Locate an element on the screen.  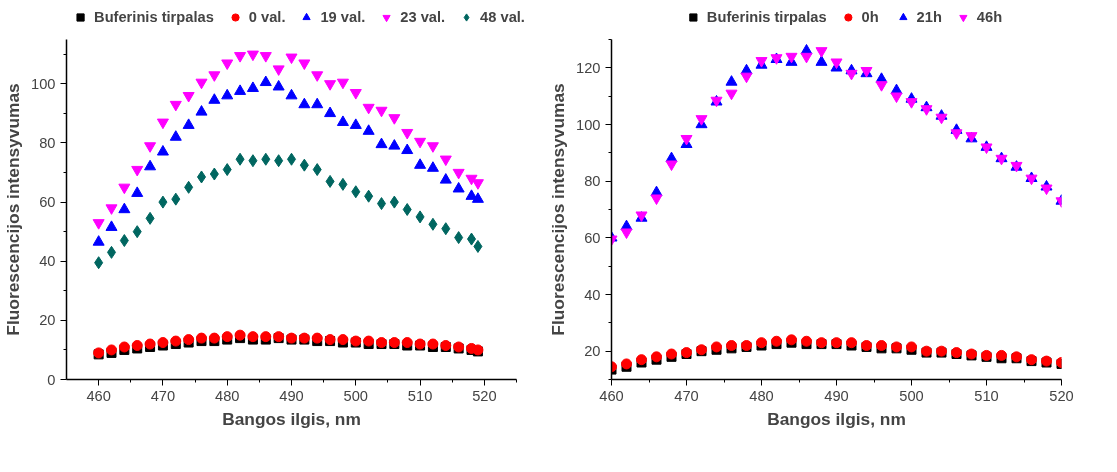
legend-label: 19 val. is located at coordinates (343, 17).